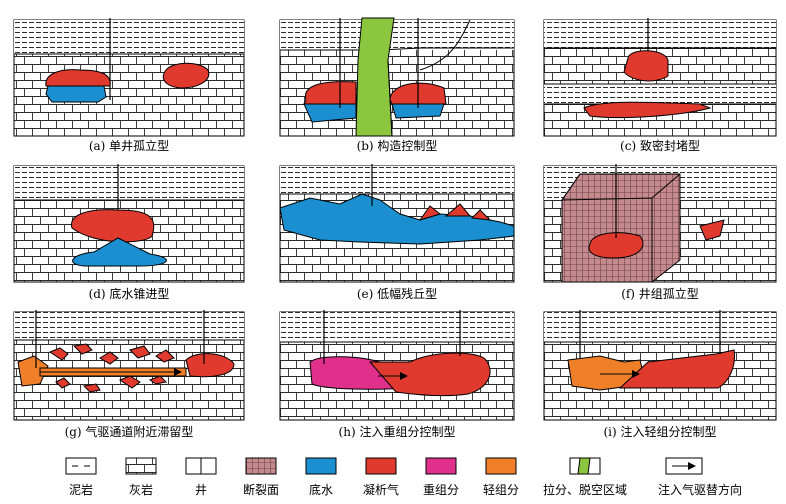 The width and height of the screenshot is (786, 504). What do you see at coordinates (321, 466) in the screenshot?
I see `legend-swatch-water` at bounding box center [321, 466].